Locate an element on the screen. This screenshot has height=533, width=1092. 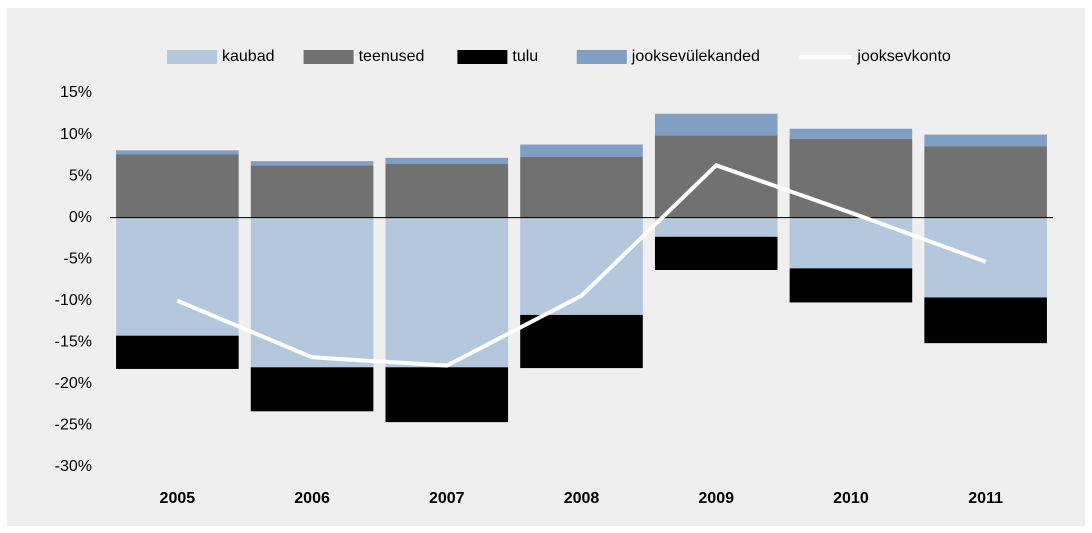
x-tick-label: 2009 is located at coordinates (716, 498).